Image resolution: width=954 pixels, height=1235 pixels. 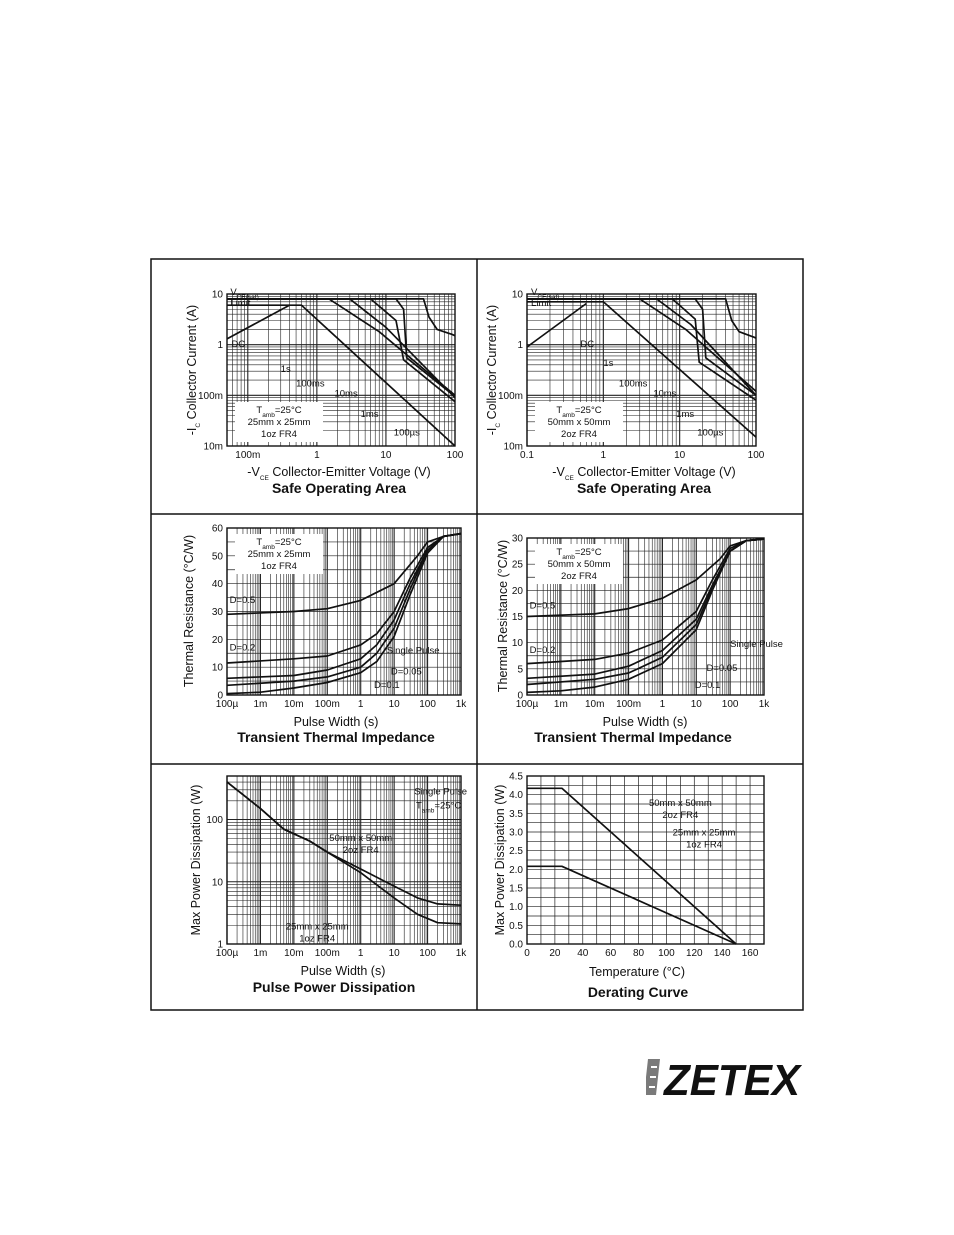 I want to click on x-tick-label: 100µ, so click(x=227, y=704).